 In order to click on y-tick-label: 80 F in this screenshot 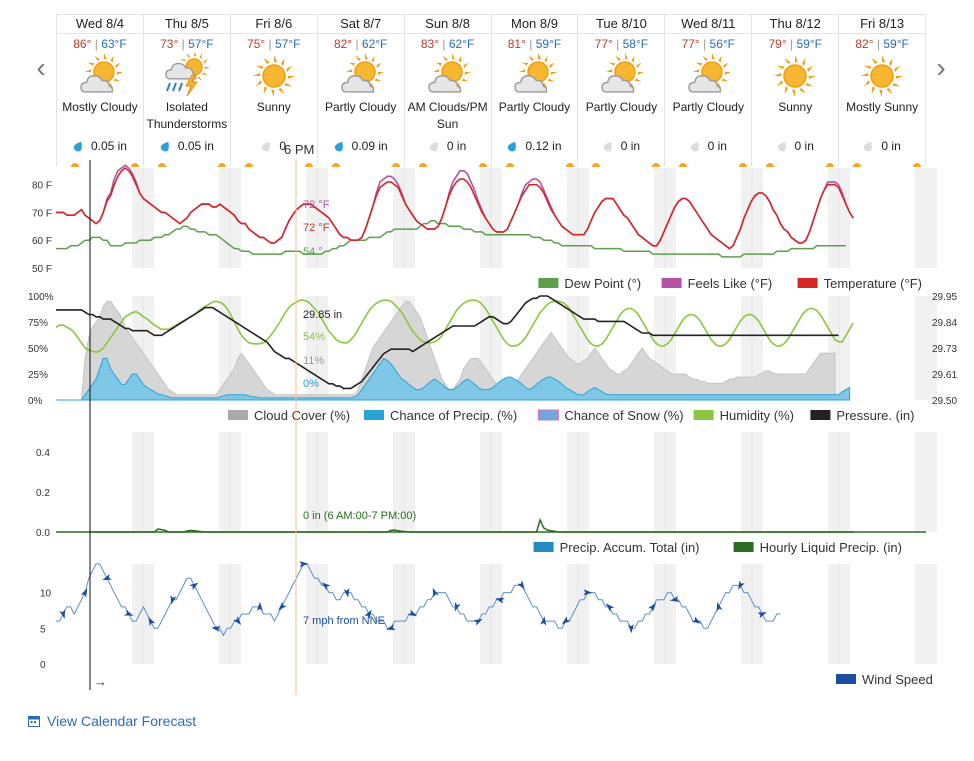, I will do `click(42, 186)`.